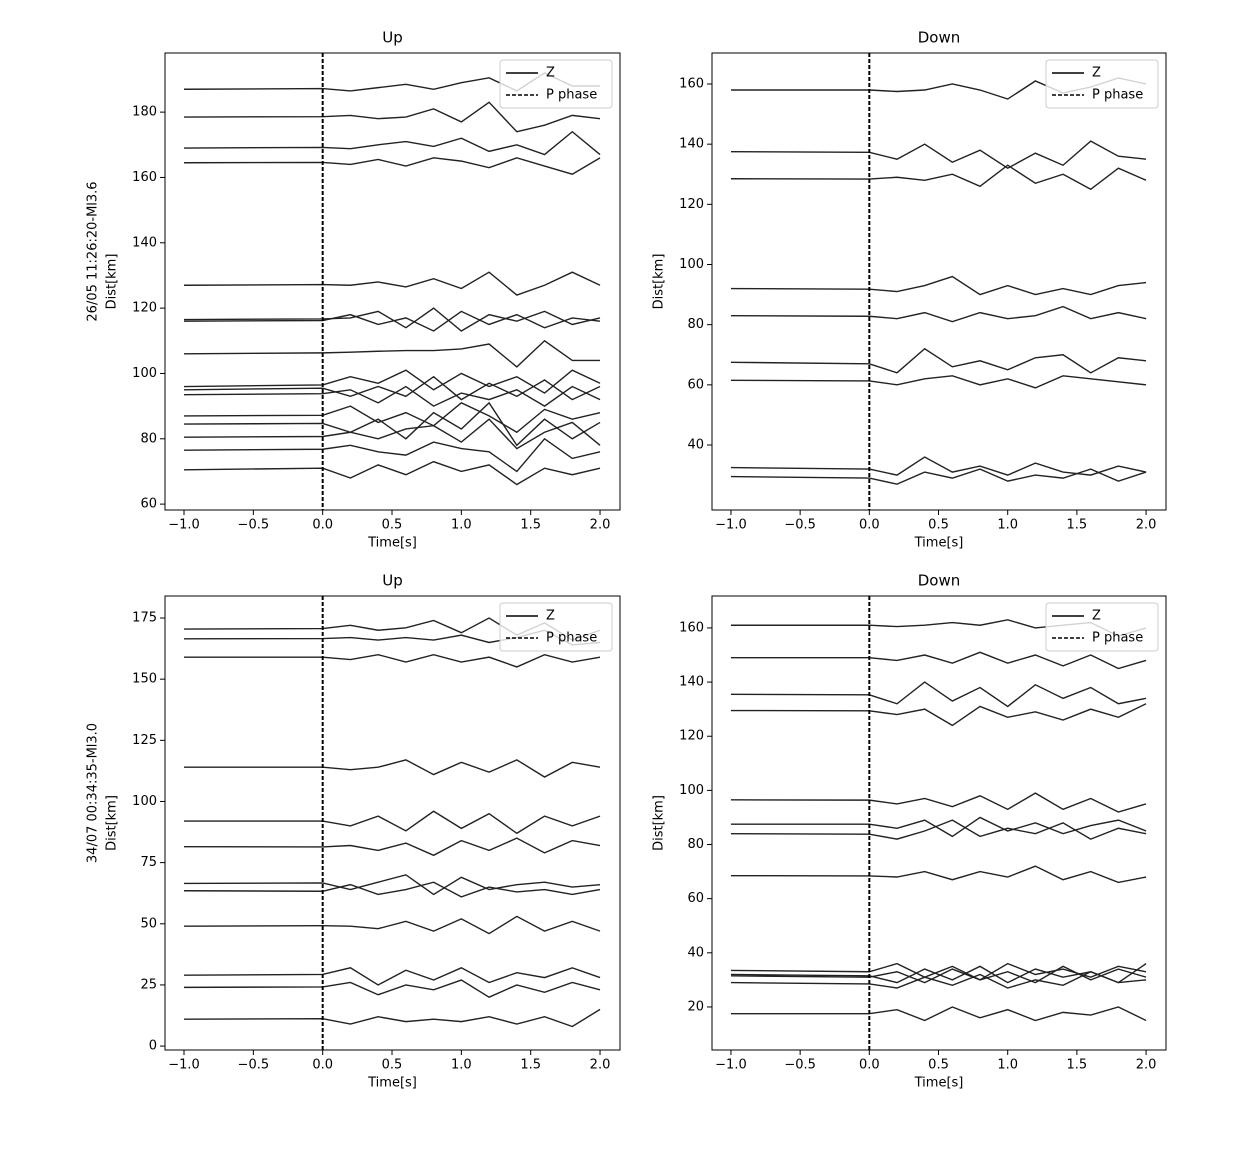  What do you see at coordinates (144, 618) in the screenshot?
I see `y-tick-label: 175` at bounding box center [144, 618].